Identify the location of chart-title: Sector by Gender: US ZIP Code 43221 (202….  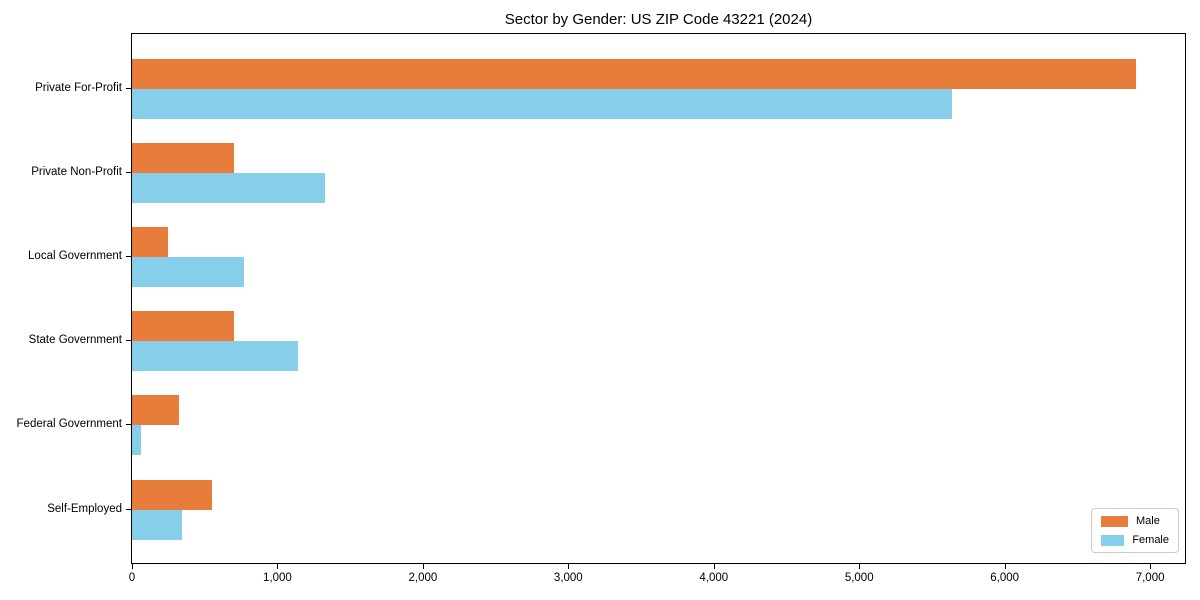
(658, 19).